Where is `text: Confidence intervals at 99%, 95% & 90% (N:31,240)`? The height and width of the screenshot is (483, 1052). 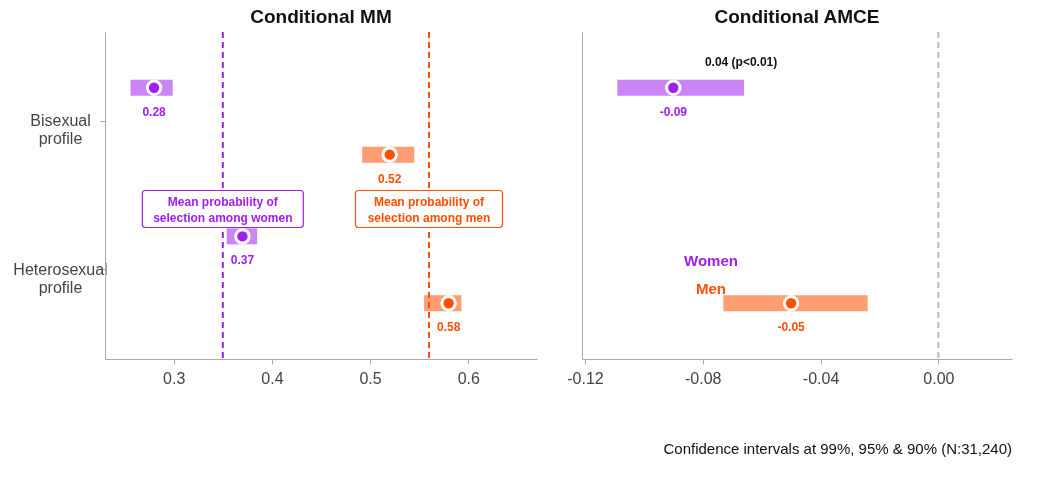 text: Confidence intervals at 99%, 95% & 90% (N:31,240) is located at coordinates (837, 448).